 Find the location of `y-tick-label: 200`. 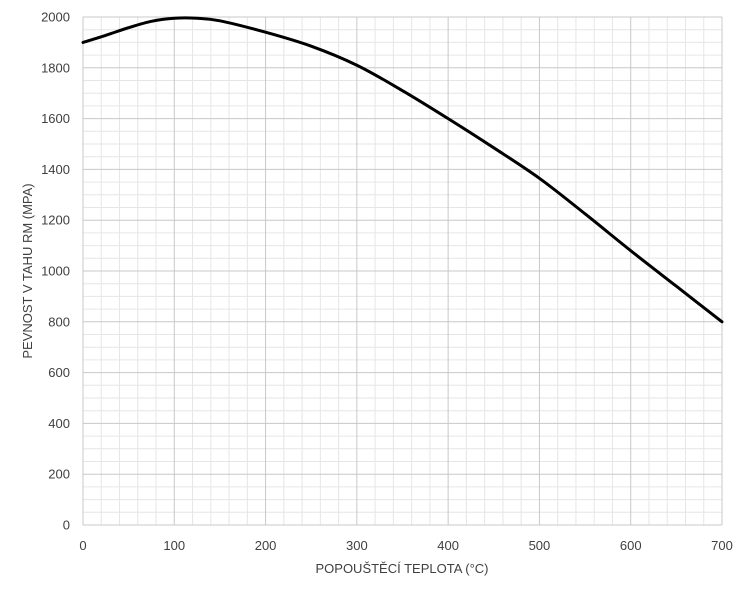

y-tick-label: 200 is located at coordinates (59, 474).